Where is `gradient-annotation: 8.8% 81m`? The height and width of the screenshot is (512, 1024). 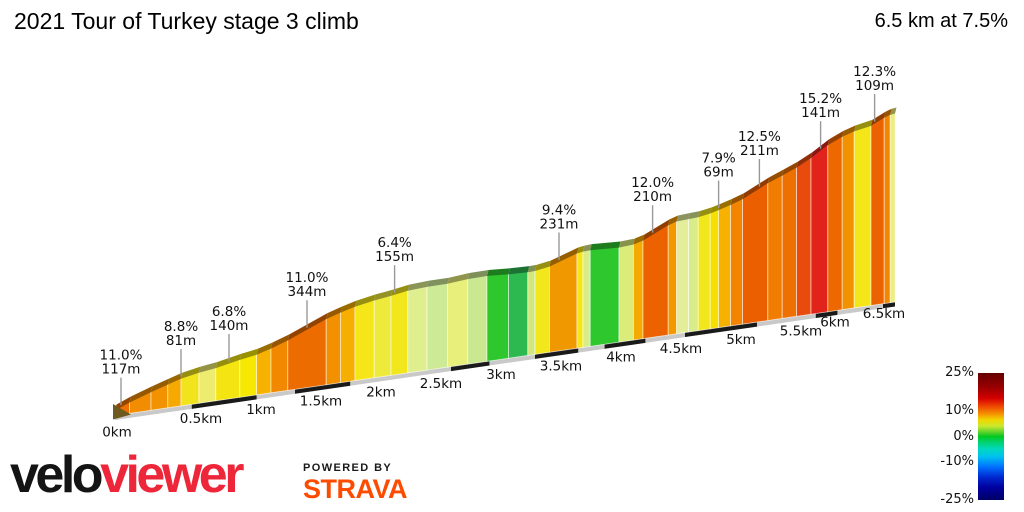 gradient-annotation: 8.8% 81m is located at coordinates (181, 348).